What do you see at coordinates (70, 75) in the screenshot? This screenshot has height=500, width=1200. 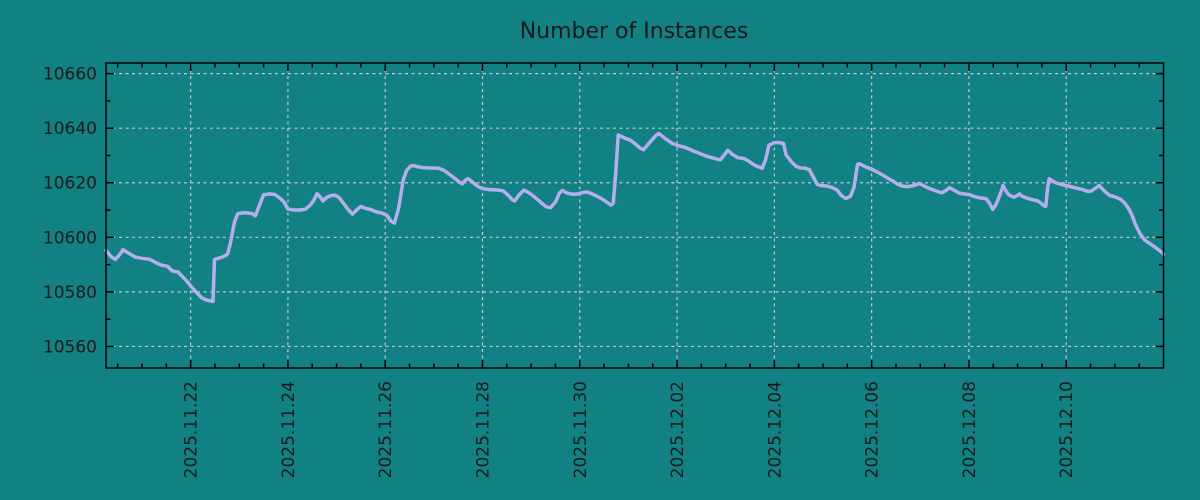 I see `y-tick-label: 10660` at bounding box center [70, 75].